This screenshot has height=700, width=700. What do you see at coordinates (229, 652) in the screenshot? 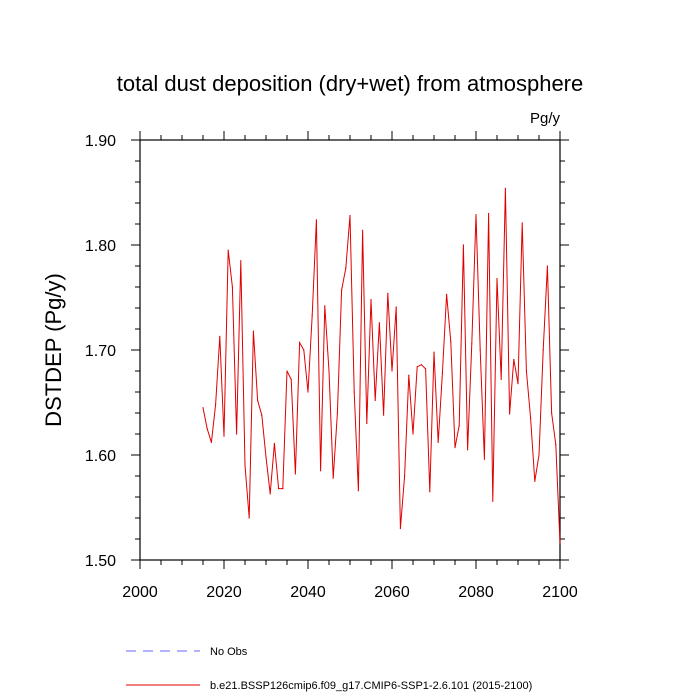
I see `legend-label-no-obs: No Obs` at bounding box center [229, 652].